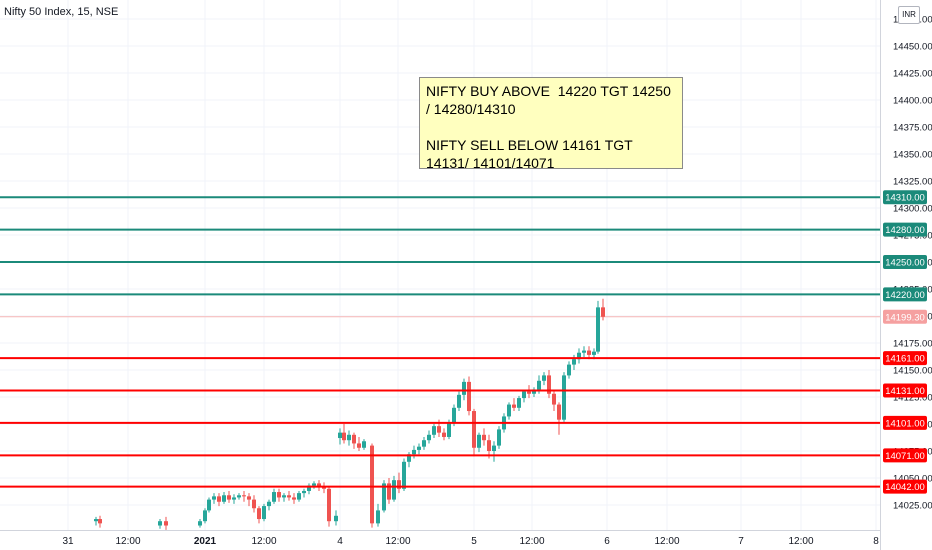  I want to click on price-tick-label: 14175.00, so click(912, 344).